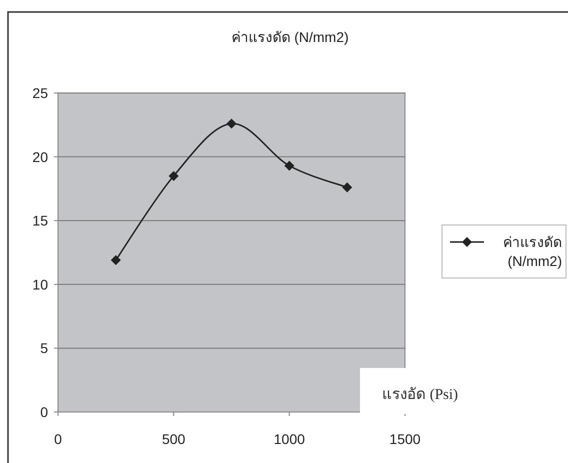 Image resolution: width=568 pixels, height=463 pixels. Describe the element at coordinates (290, 37) in the screenshot. I see `chart-title: ค่าแรงดัด (N/mm2)` at that location.